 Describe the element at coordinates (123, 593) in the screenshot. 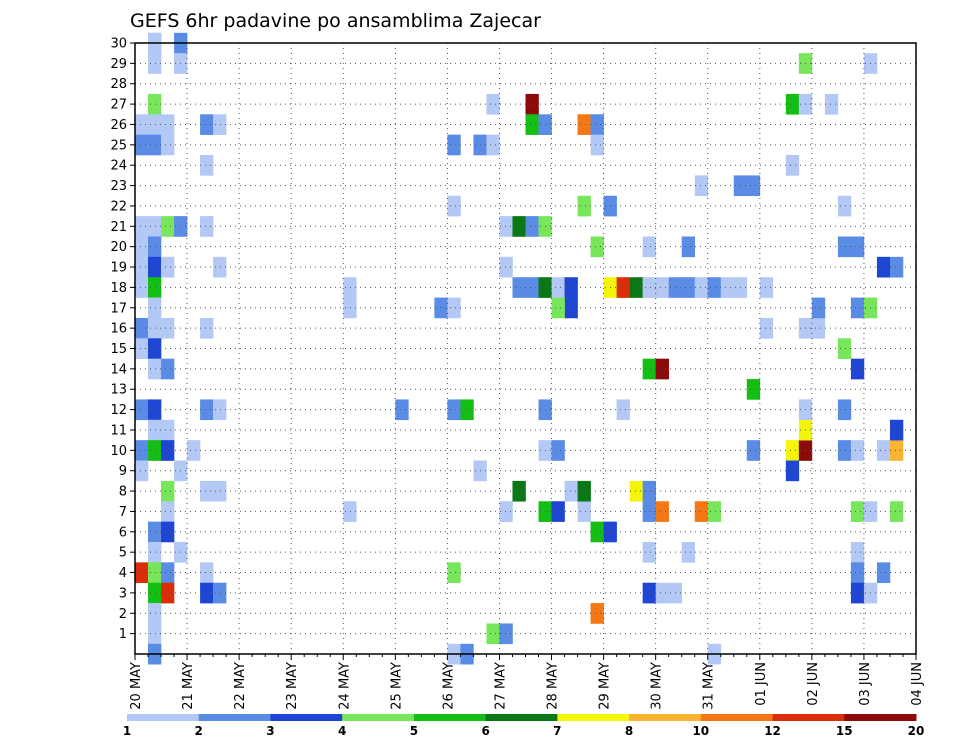

I see `y-tick-label: 3` at that location.